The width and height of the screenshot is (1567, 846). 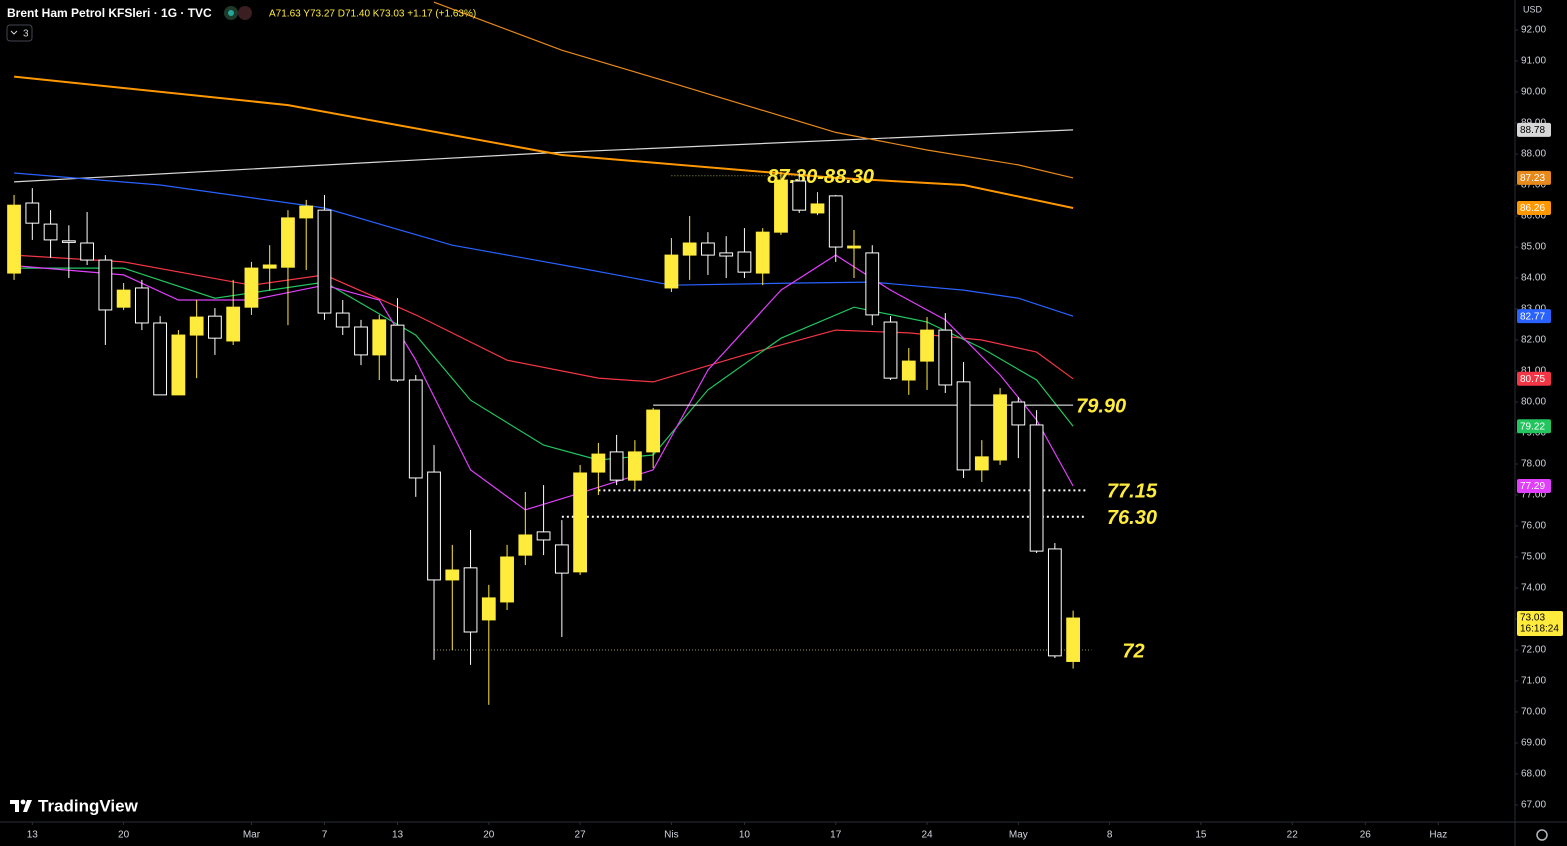 I want to click on y-tick-label: 70.00, so click(x=1533, y=712).